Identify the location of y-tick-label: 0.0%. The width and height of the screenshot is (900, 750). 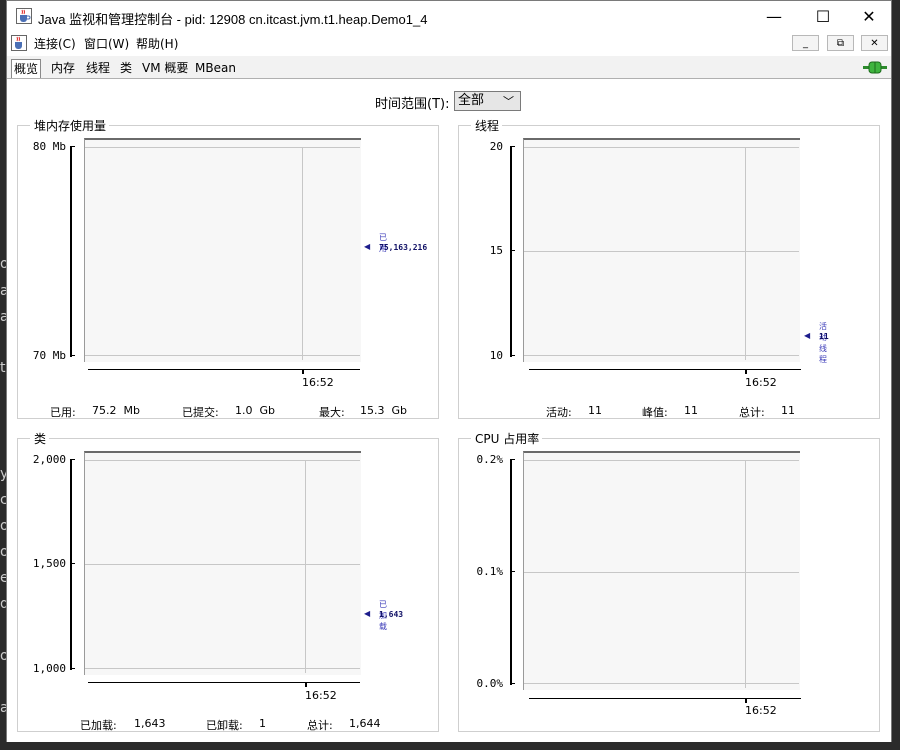
(490, 683).